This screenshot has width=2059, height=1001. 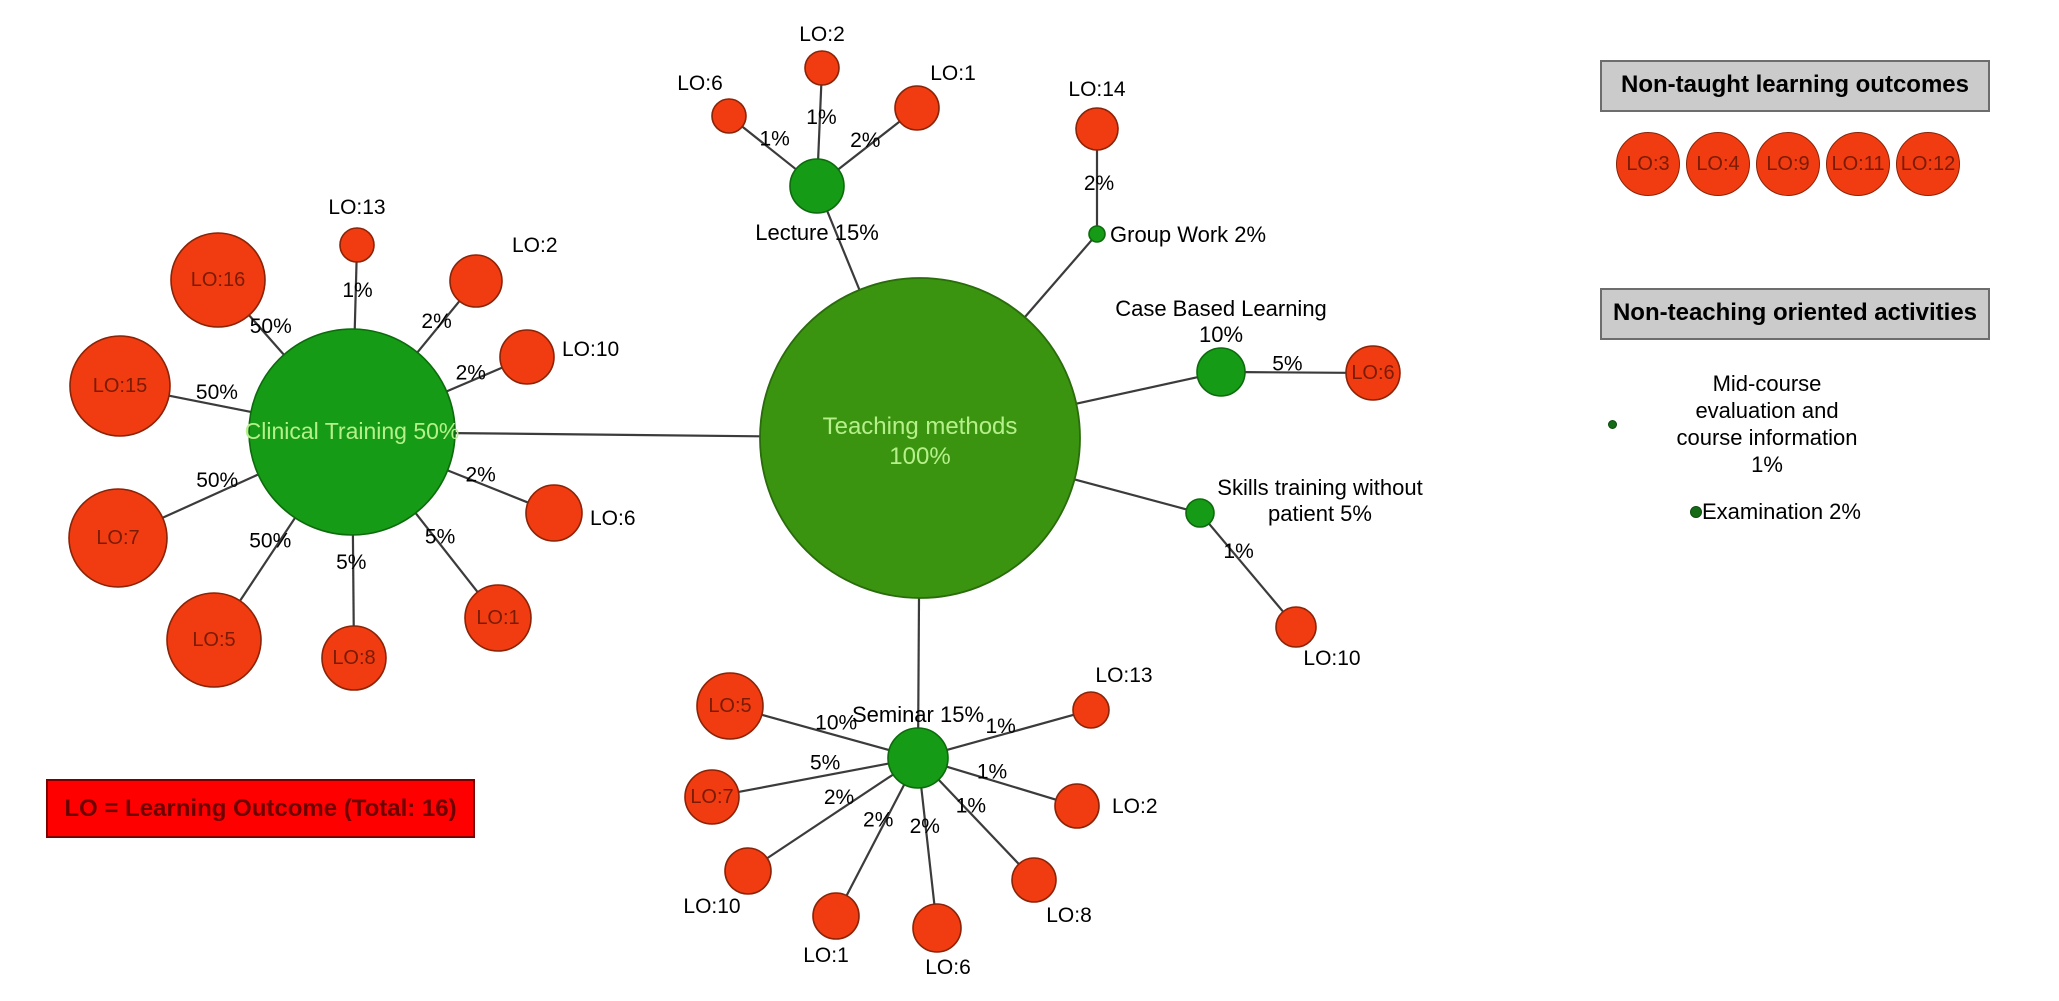 I want to click on method-label-lecture: Lecture 15%, so click(x=817, y=232).